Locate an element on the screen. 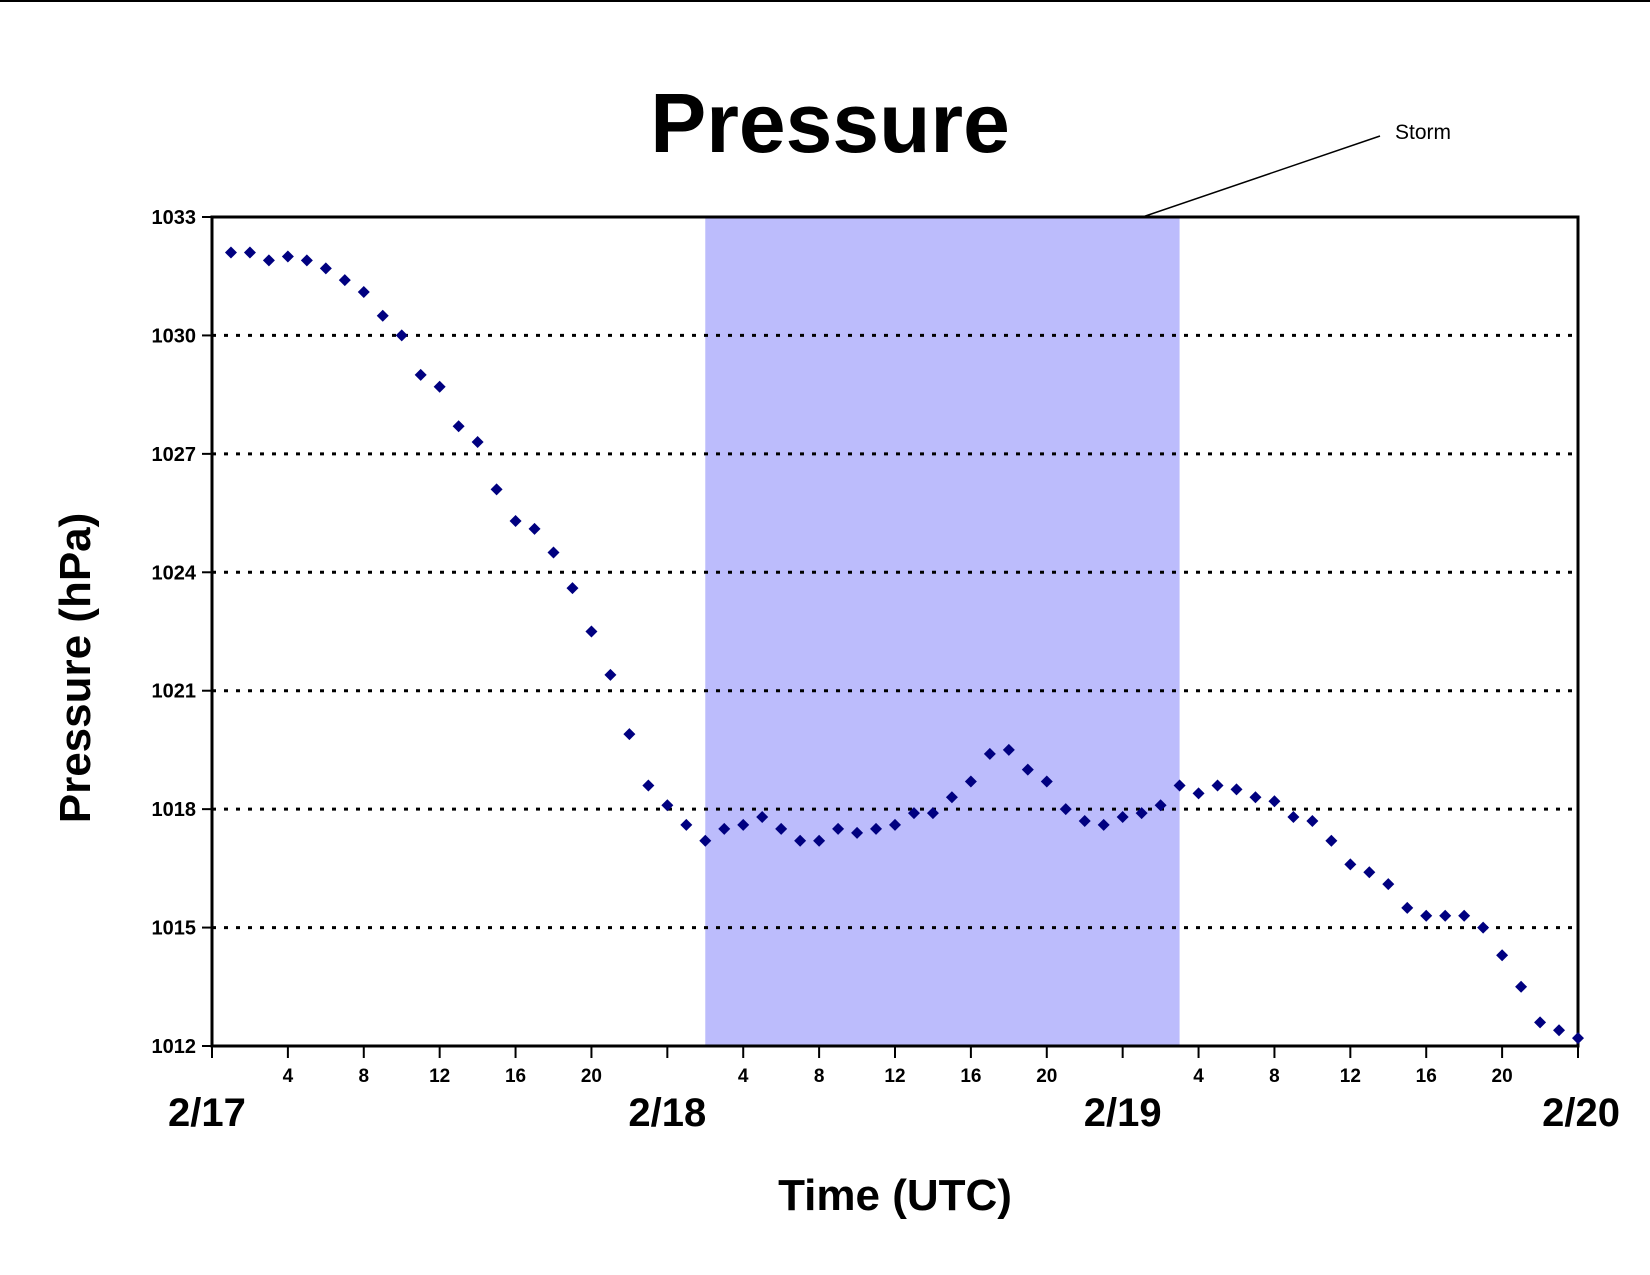 The image size is (1650, 1275). day-label: 2/17 is located at coordinates (207, 1113).